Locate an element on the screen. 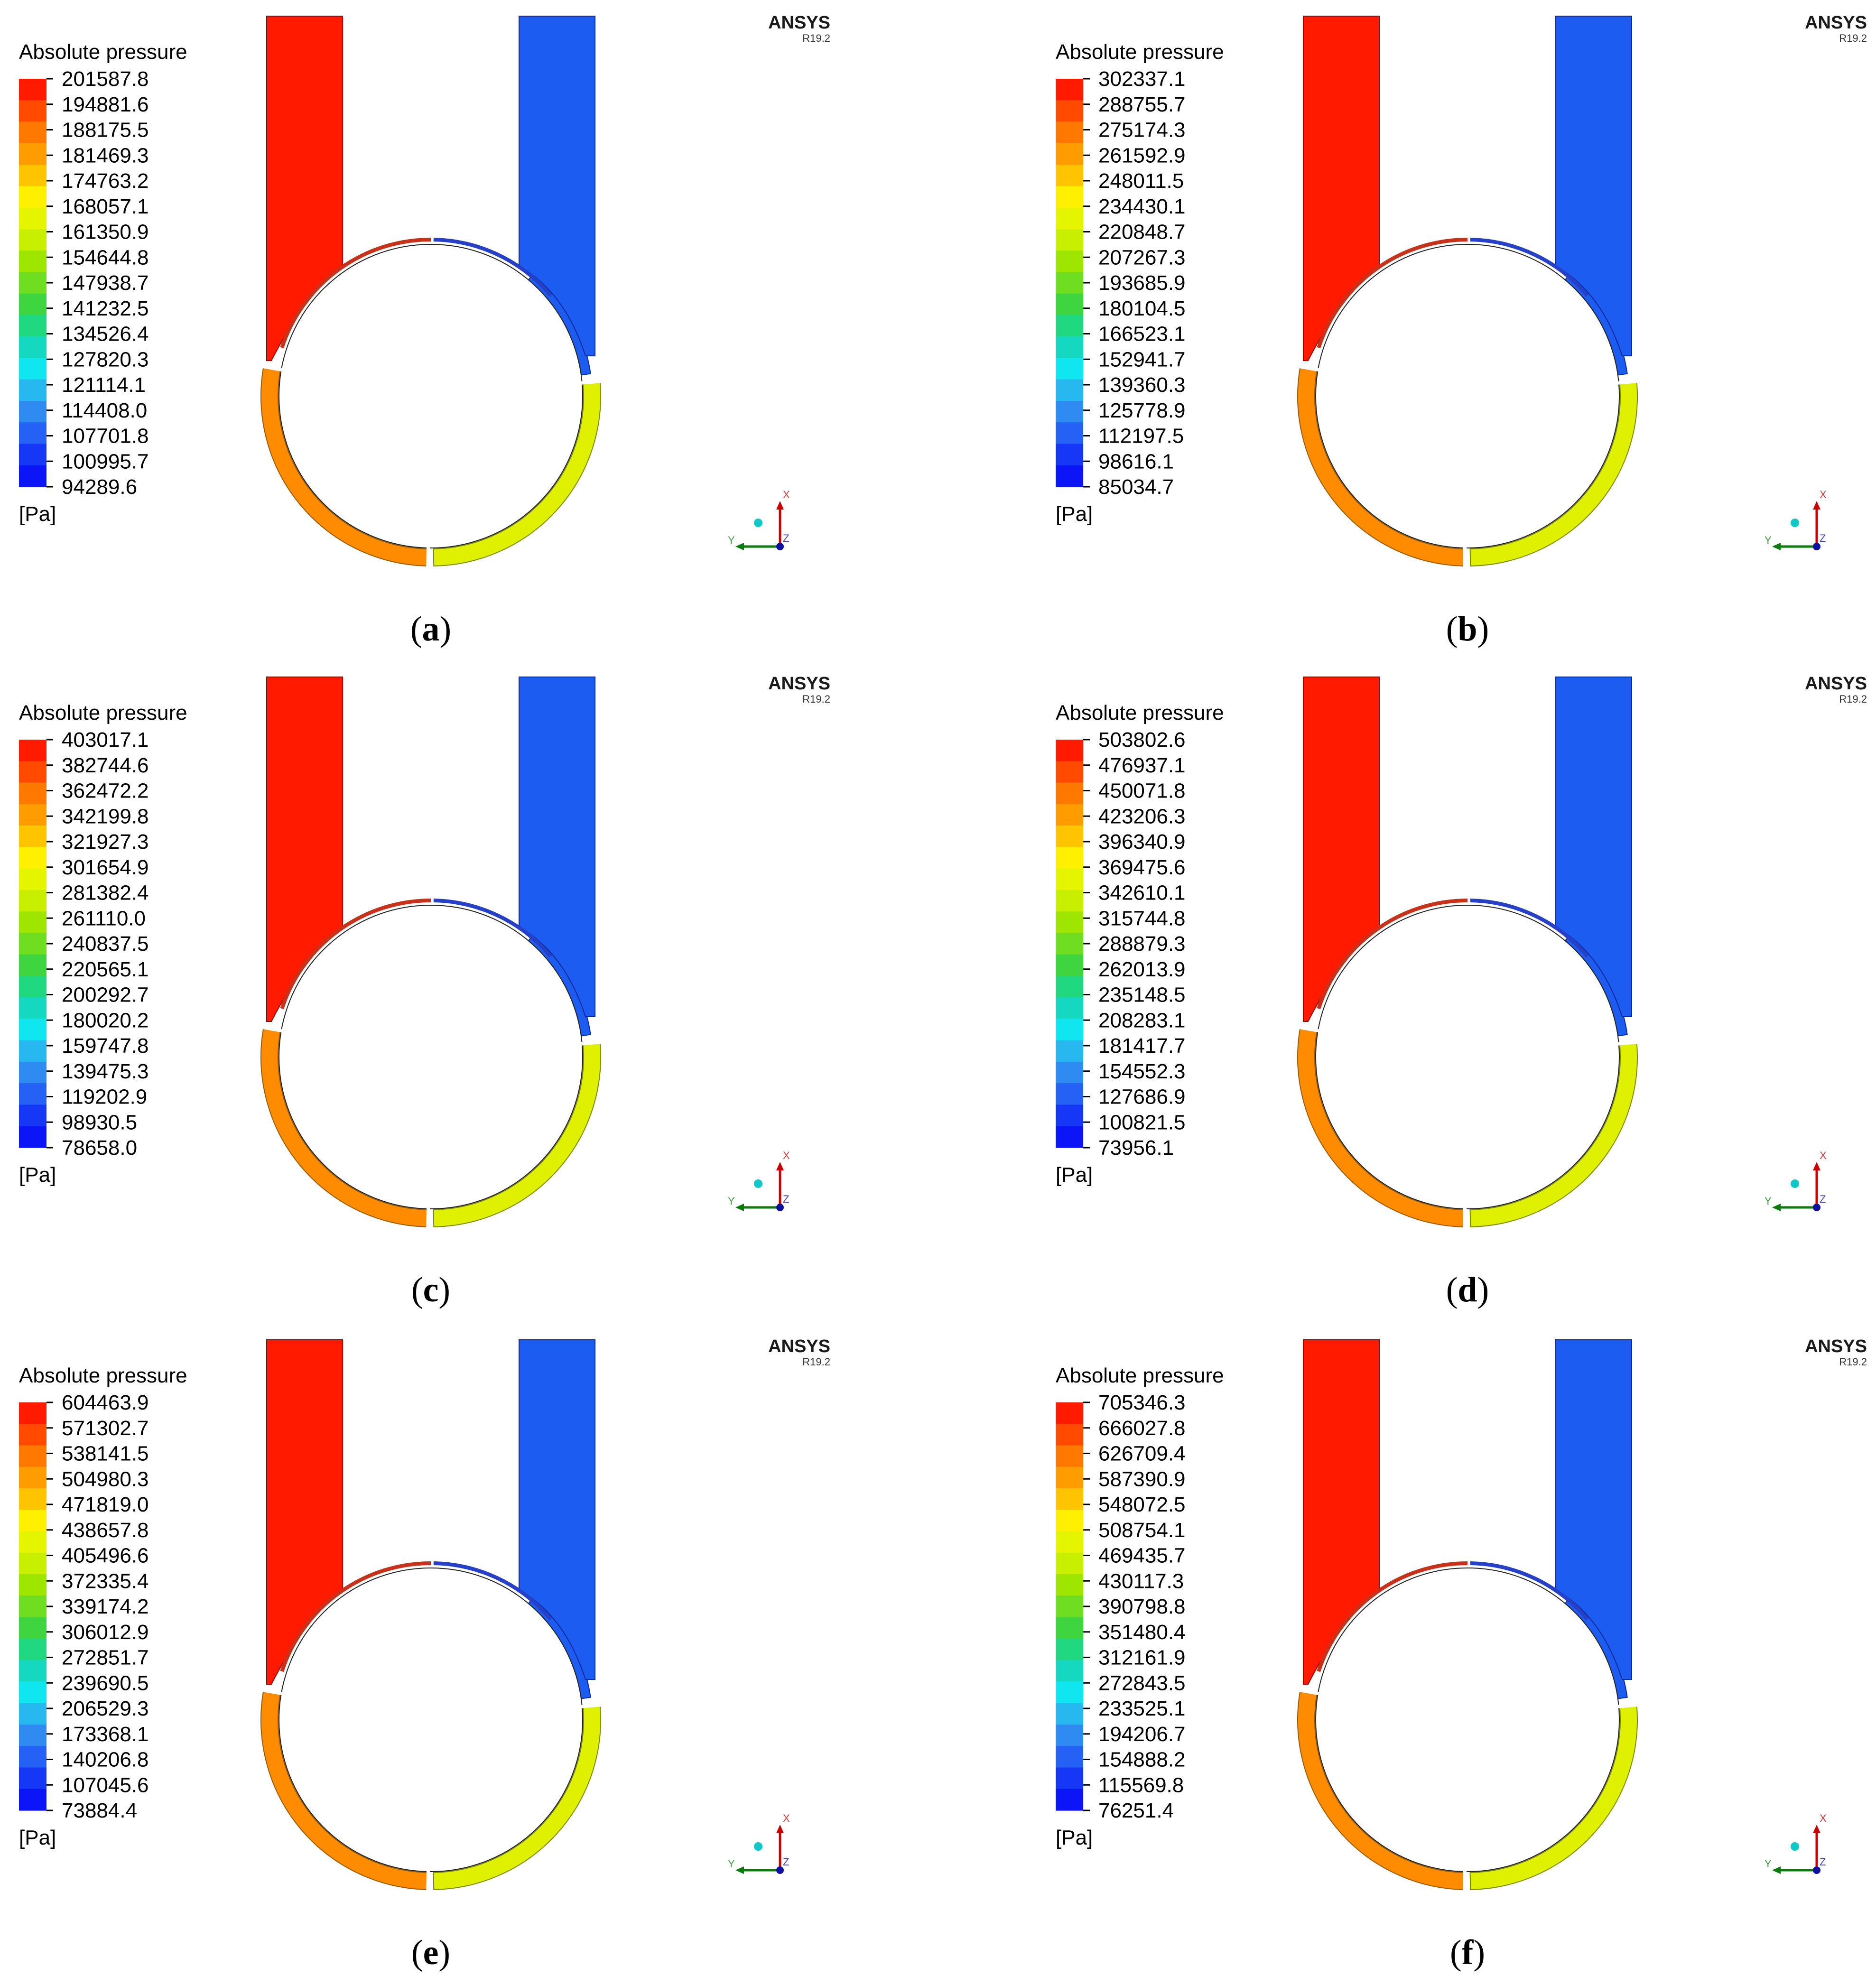 This screenshot has height=1985, width=1876. panel-caption: (e) is located at coordinates (430, 1953).